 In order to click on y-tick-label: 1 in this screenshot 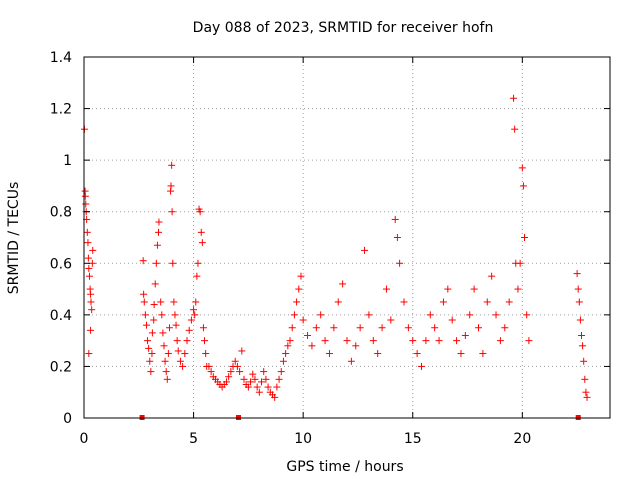, I will do `click(67, 161)`.